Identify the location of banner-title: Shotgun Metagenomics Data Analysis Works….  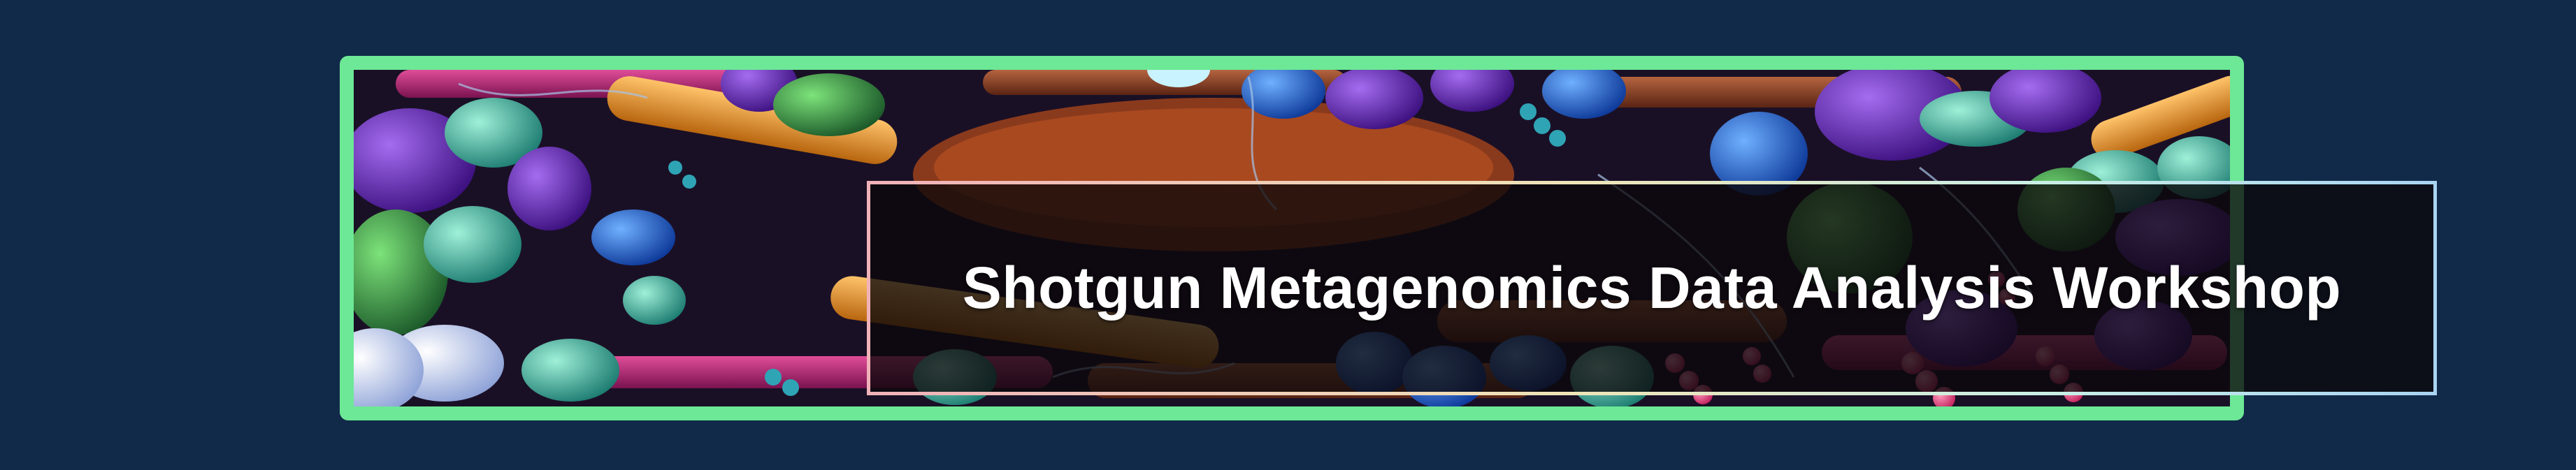
(1652, 288).